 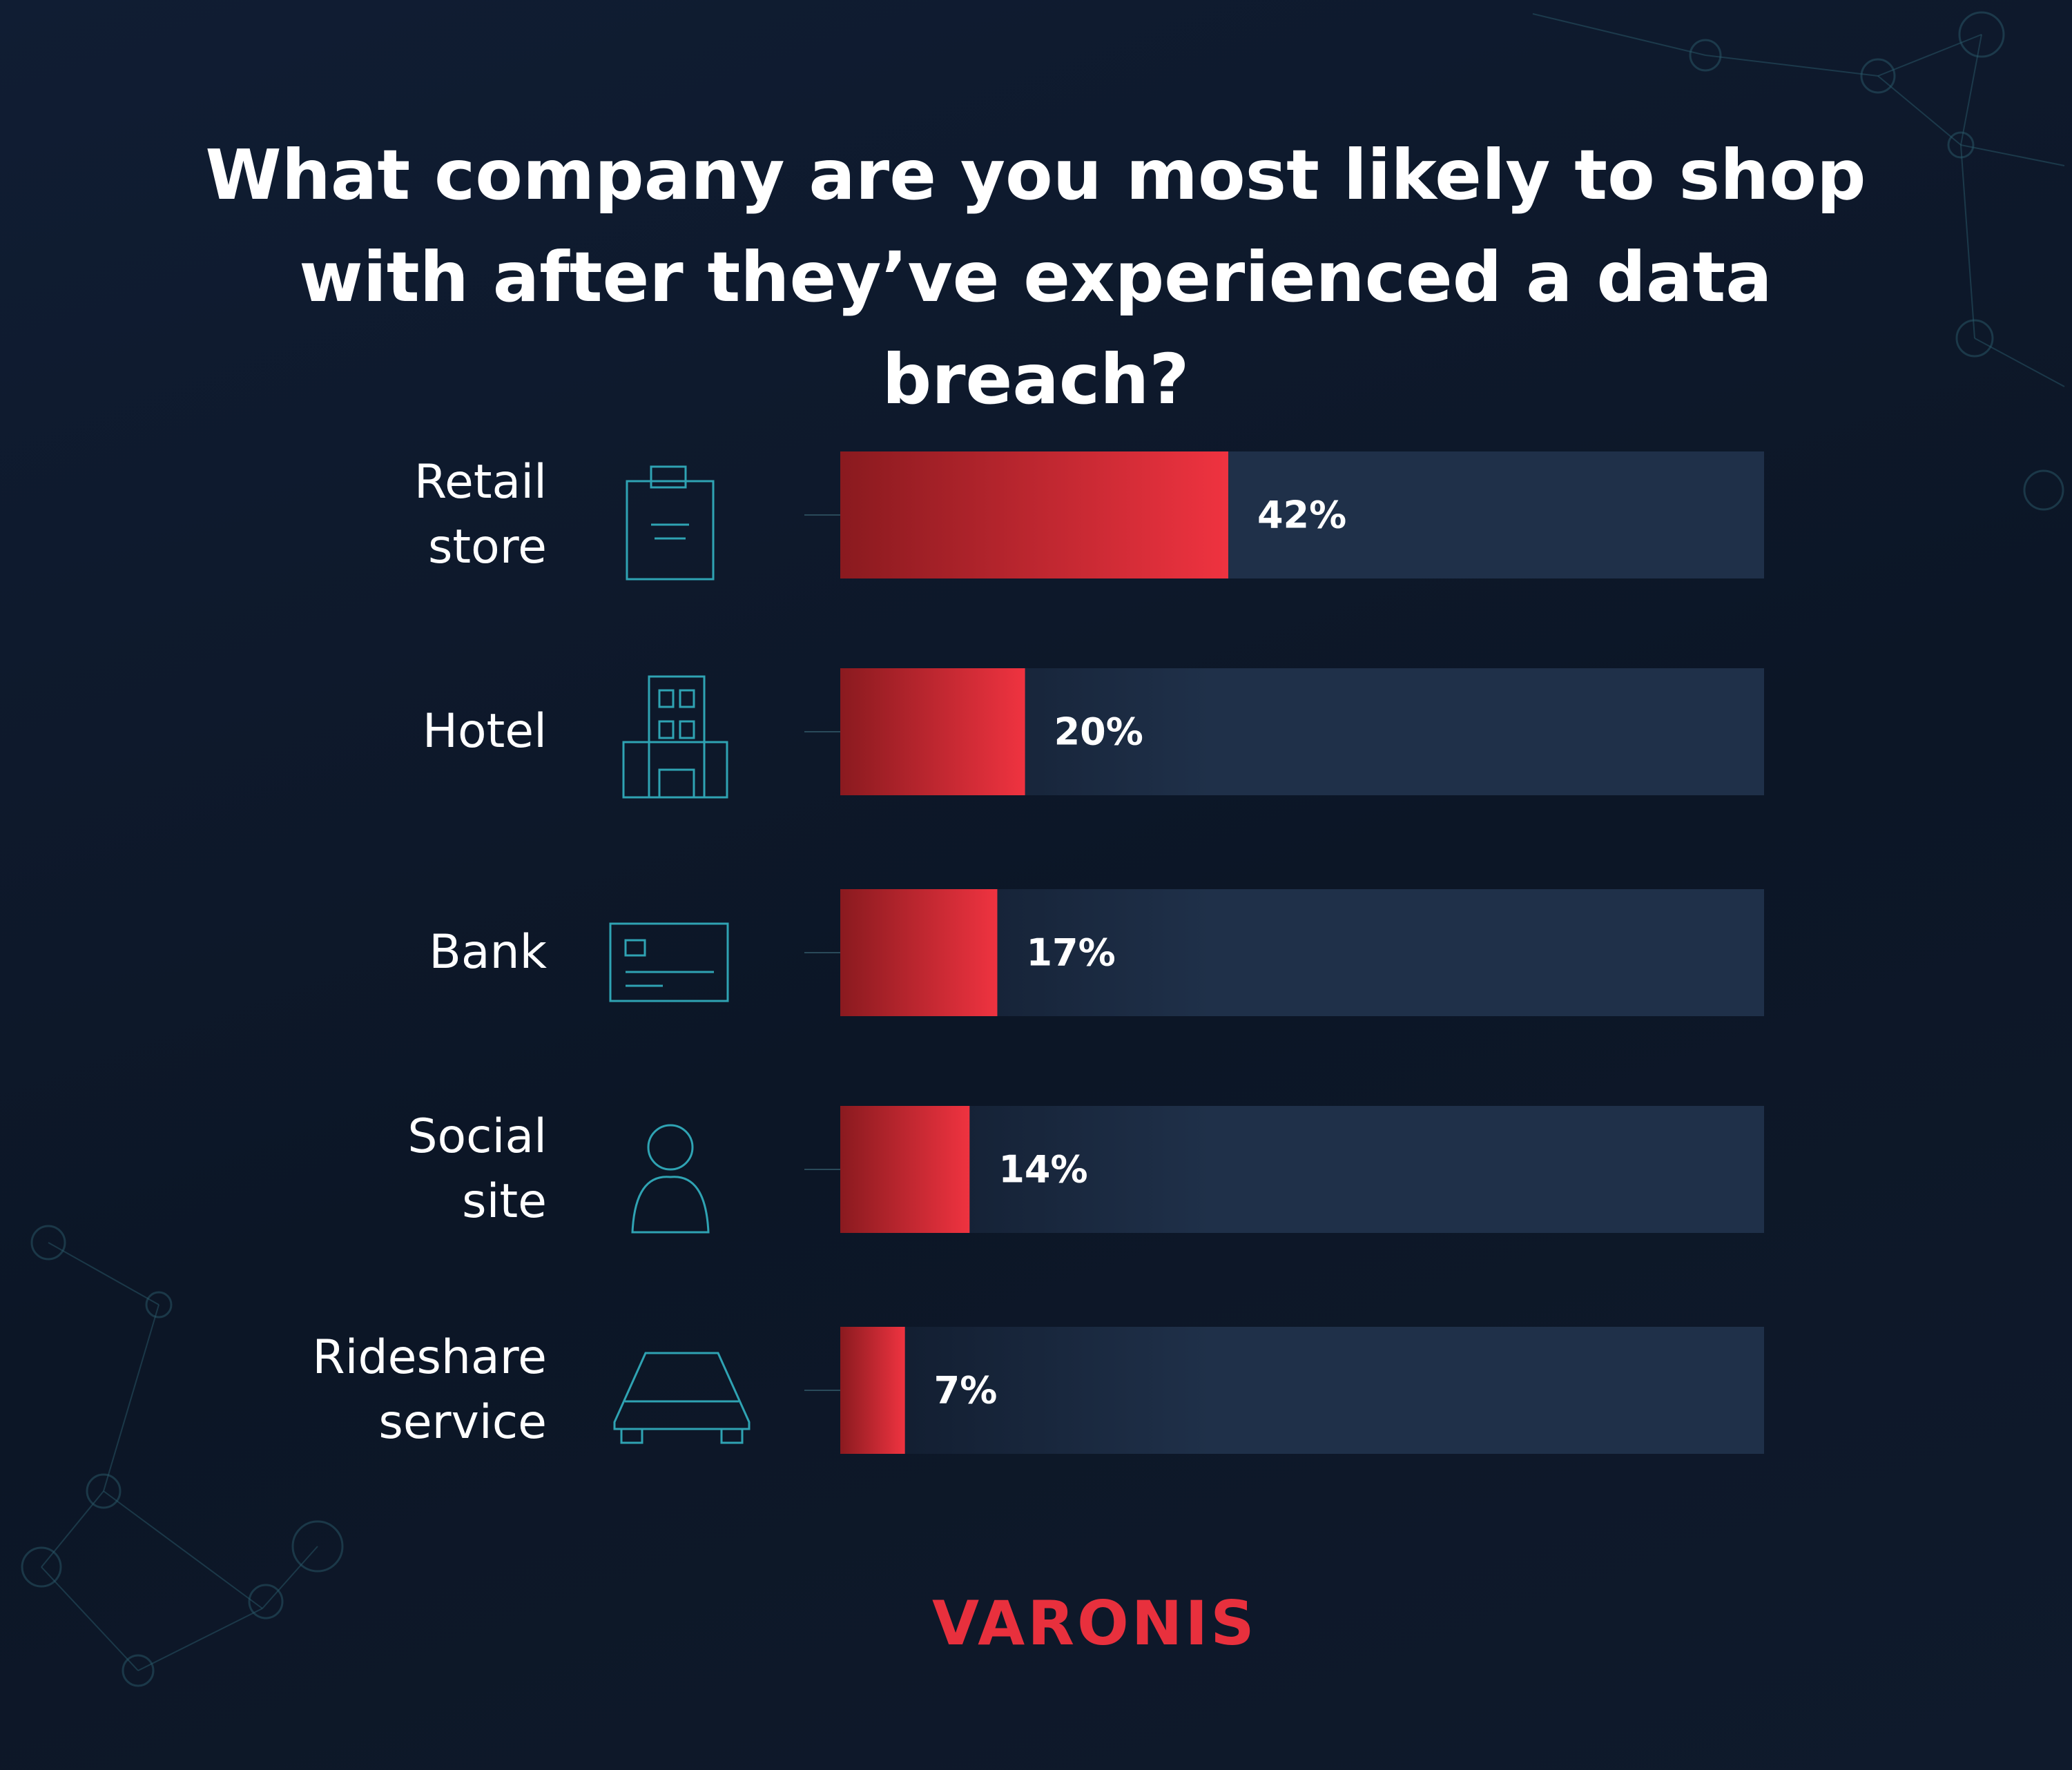 What do you see at coordinates (430, 1390) in the screenshot?
I see `category-label: Rideshare service` at bounding box center [430, 1390].